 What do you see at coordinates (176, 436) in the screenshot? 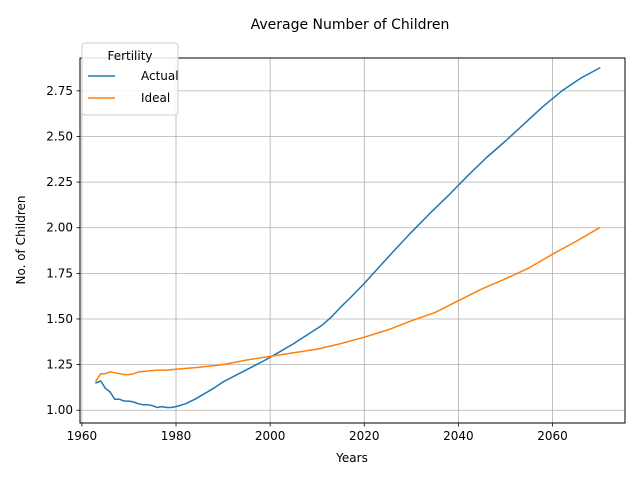
I see `x-tick-label: 1980` at bounding box center [176, 436].